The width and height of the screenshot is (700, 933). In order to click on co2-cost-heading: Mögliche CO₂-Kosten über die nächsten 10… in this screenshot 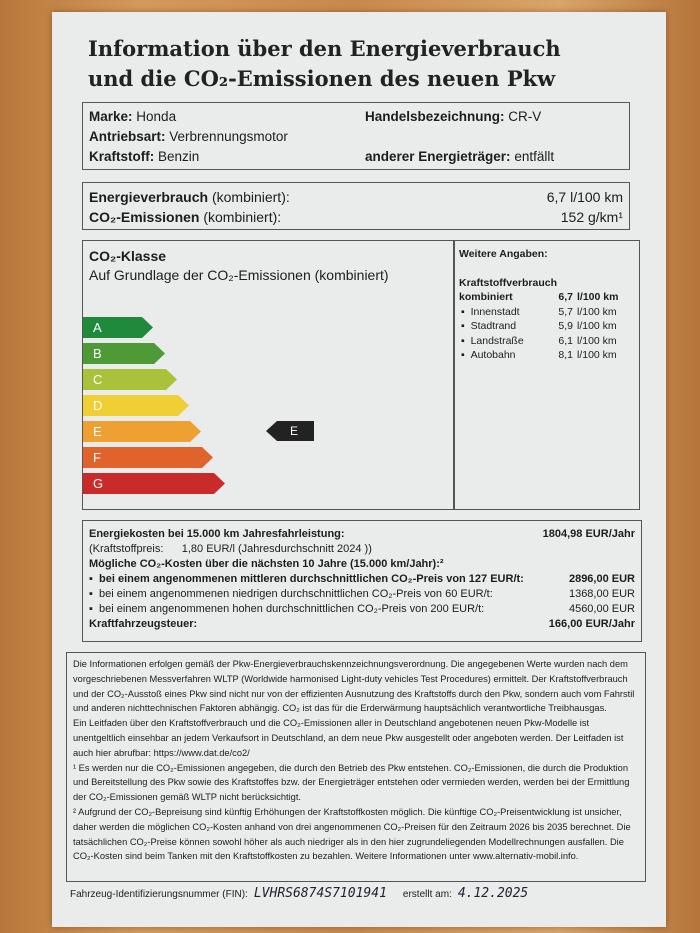, I will do `click(266, 564)`.